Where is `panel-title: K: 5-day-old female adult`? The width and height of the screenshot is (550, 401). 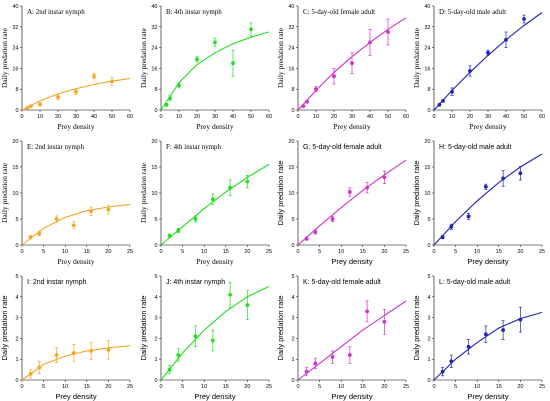
panel-title: K: 5-day-old female adult is located at coordinates (342, 282).